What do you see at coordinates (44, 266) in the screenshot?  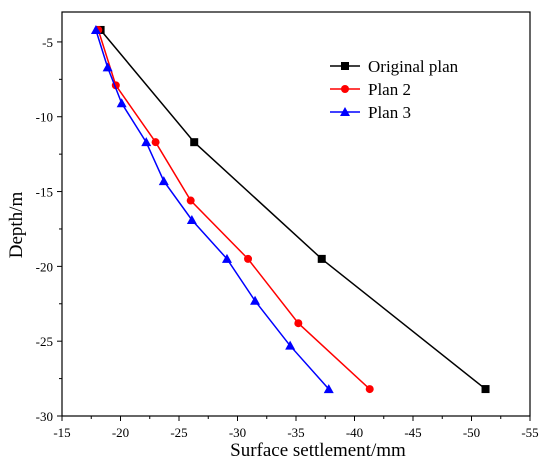 I see `y-tick-label: -20` at bounding box center [44, 266].